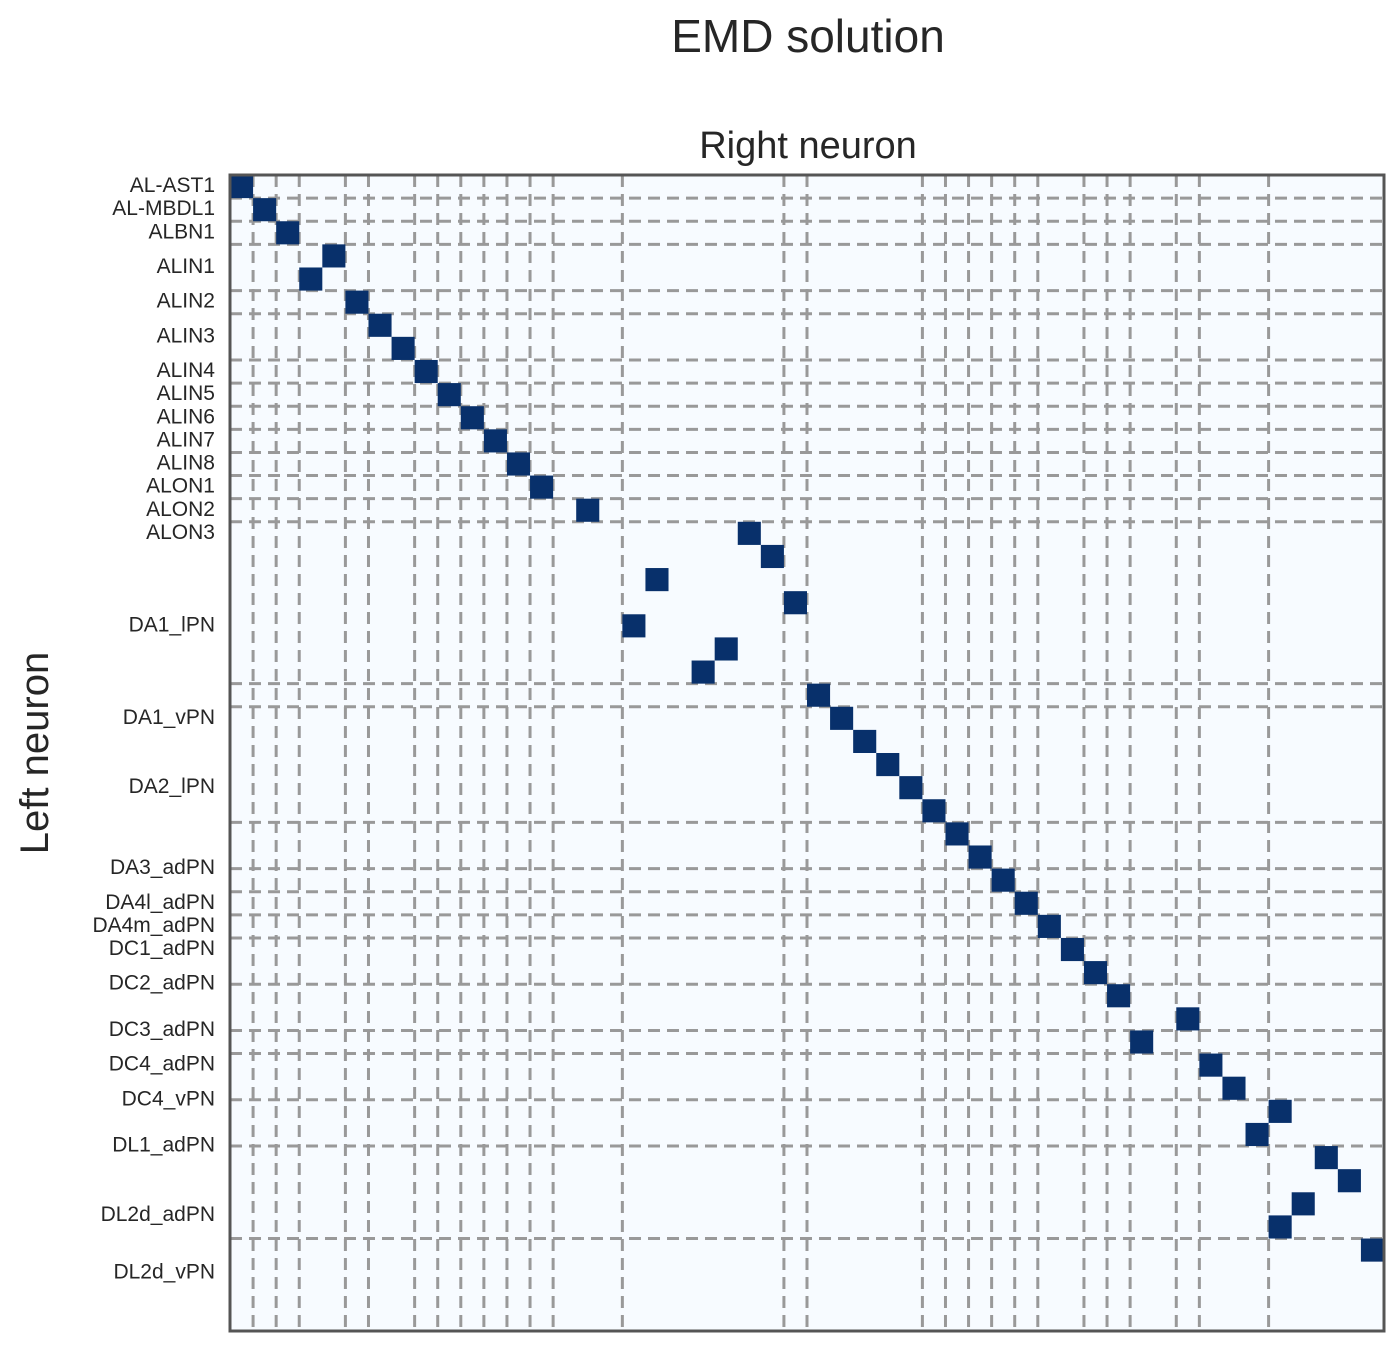 The height and width of the screenshot is (1346, 1400). Describe the element at coordinates (808, 146) in the screenshot. I see `x-axis-label: Right neuron` at that location.